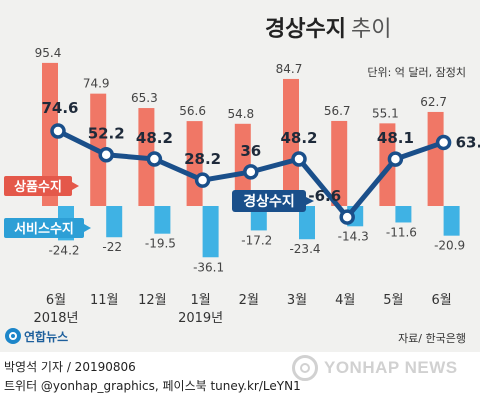 The height and width of the screenshot is (401, 480). What do you see at coordinates (48, 53) in the screenshot?
I see `goods-value-label: 95.4` at bounding box center [48, 53].